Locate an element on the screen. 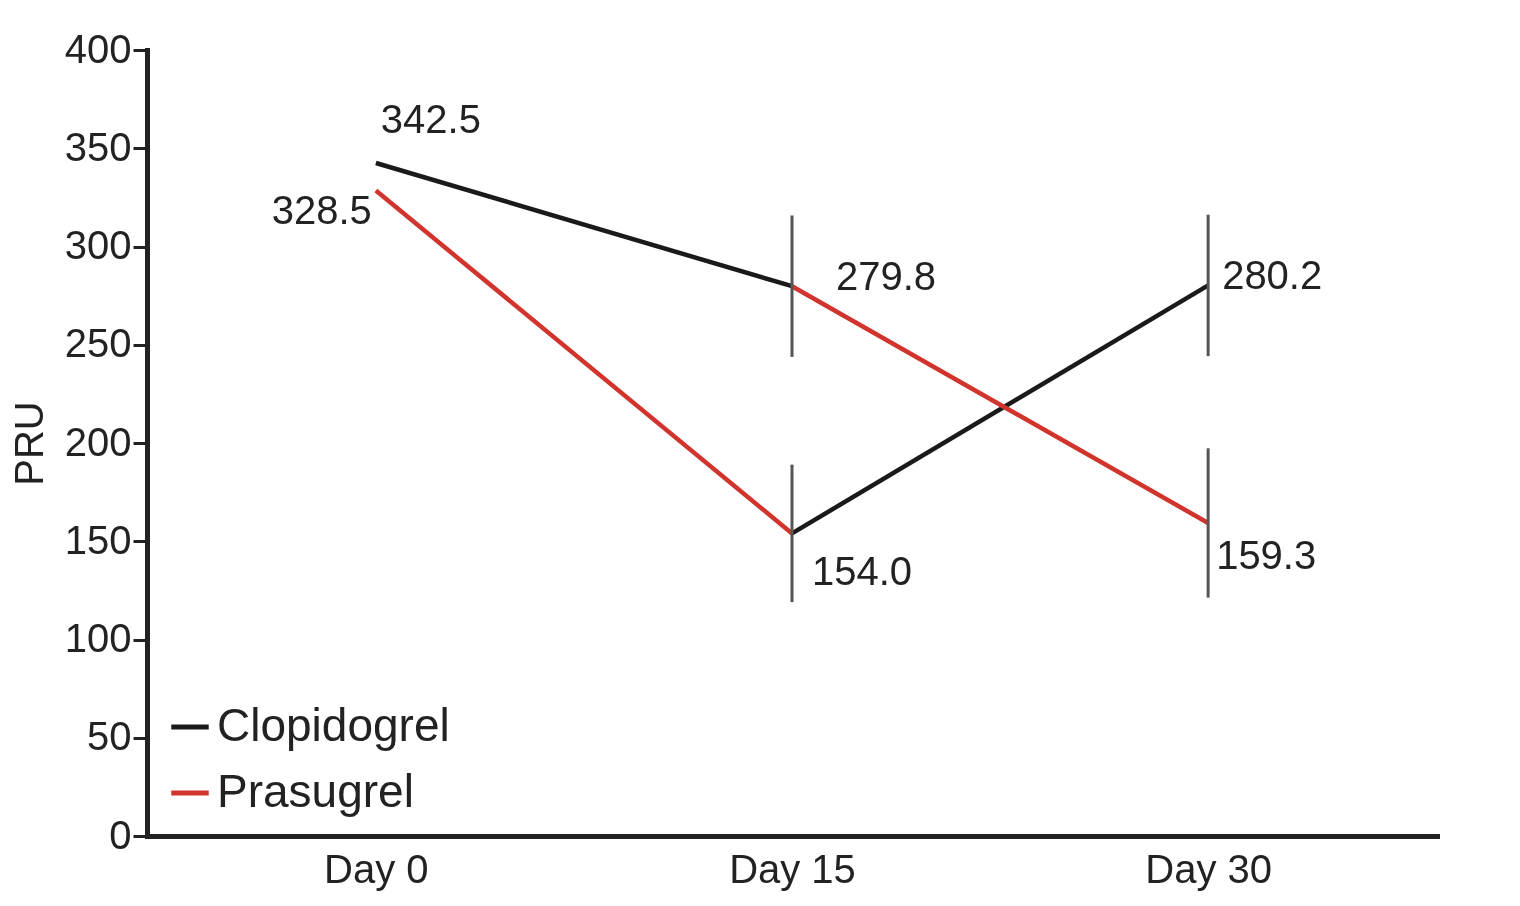 The image size is (1520, 906). data-label: 342.5 is located at coordinates (430, 118).